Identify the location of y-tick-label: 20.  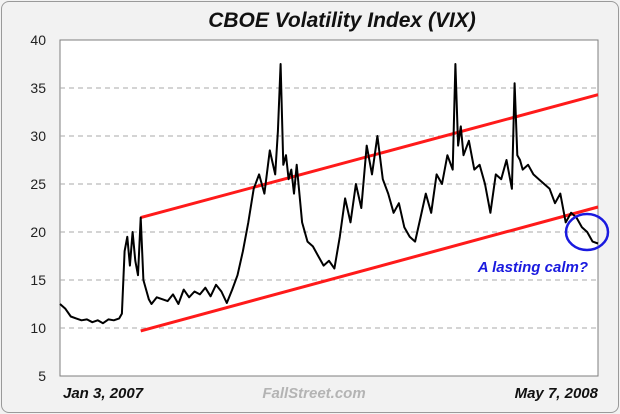
(38, 232).